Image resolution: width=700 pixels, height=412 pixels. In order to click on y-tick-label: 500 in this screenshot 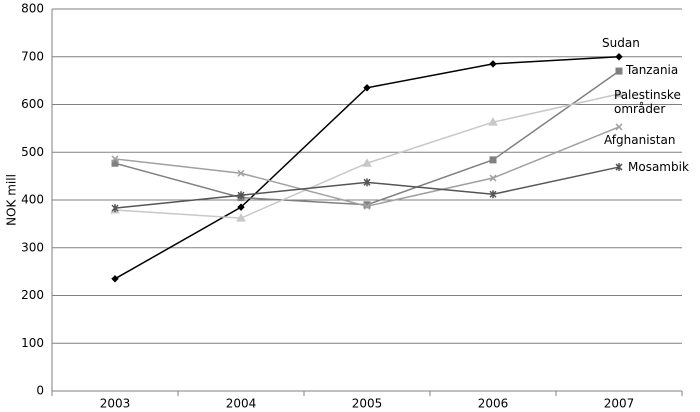, I will do `click(32, 152)`.